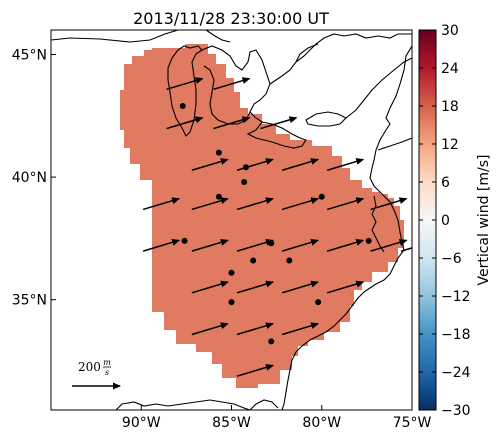 This screenshot has height=440, width=504. What do you see at coordinates (29, 56) in the screenshot?
I see `lat-tick-label: 45°N` at bounding box center [29, 56].